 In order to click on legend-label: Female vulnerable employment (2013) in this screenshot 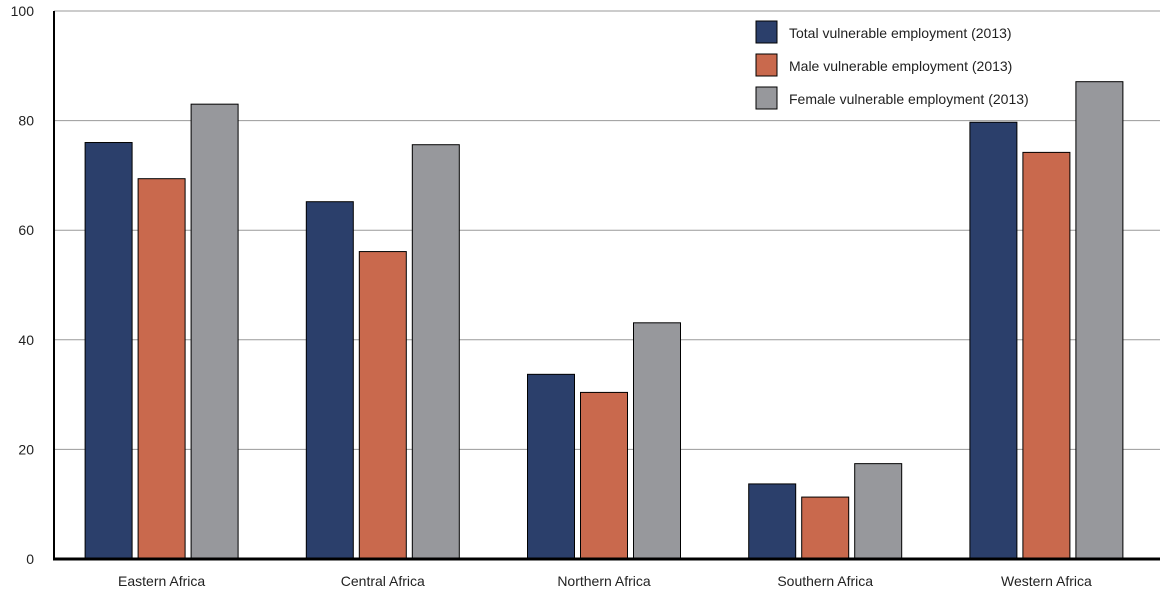, I will do `click(909, 99)`.